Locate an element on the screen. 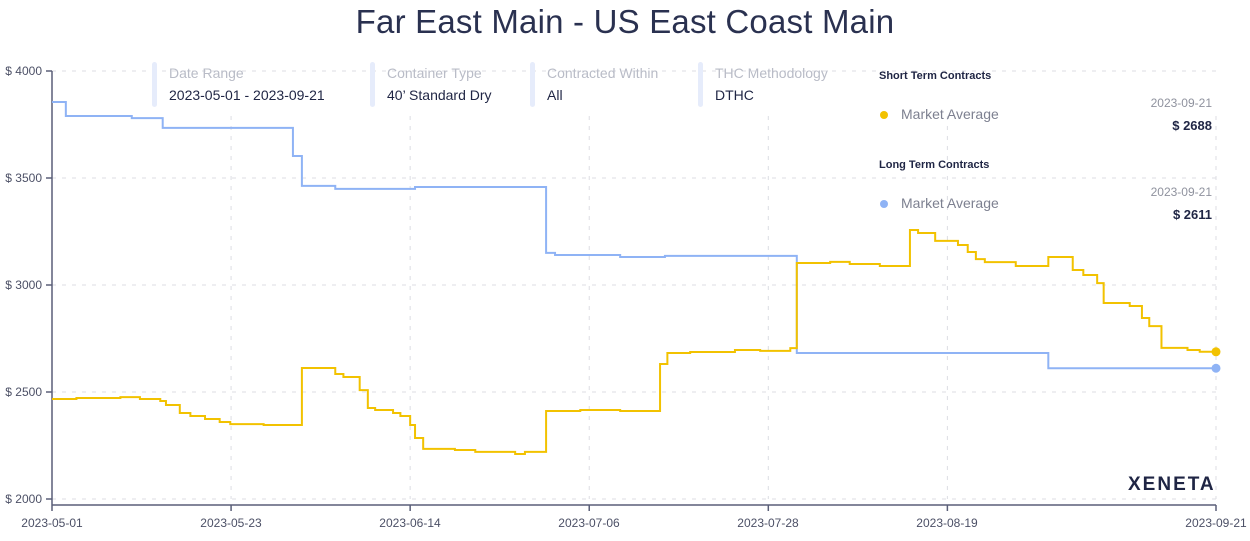  legend-long-term-date: 2023-09-21 is located at coordinates (1181, 192).